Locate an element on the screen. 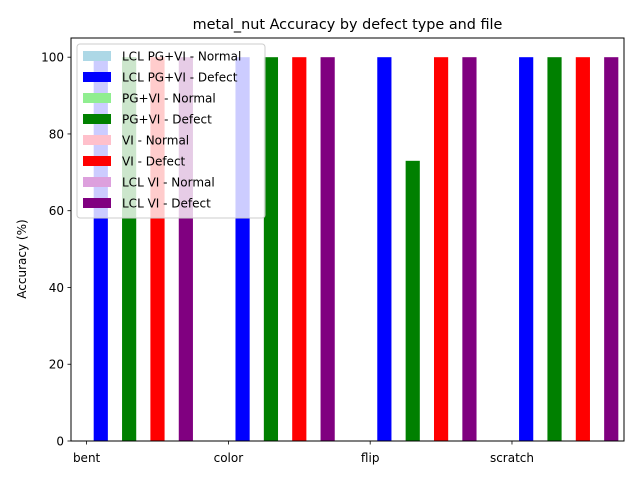 The height and width of the screenshot is (480, 640). y-tick-label: 0 is located at coordinates (60, 441).